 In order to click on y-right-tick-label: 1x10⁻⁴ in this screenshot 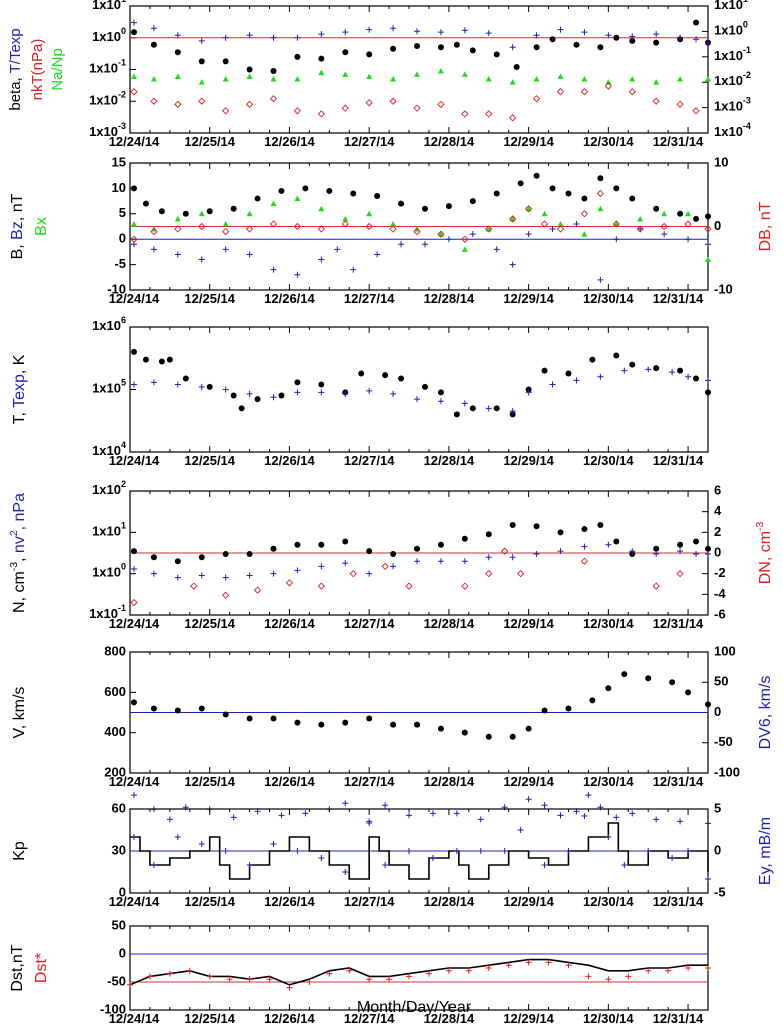, I will do `click(732, 130)`.